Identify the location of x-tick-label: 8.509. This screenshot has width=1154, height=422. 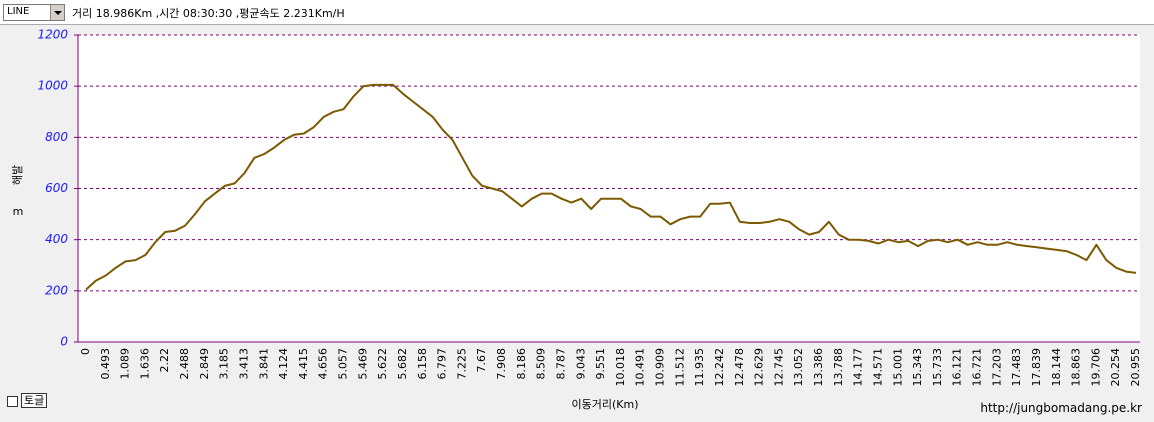
(541, 364).